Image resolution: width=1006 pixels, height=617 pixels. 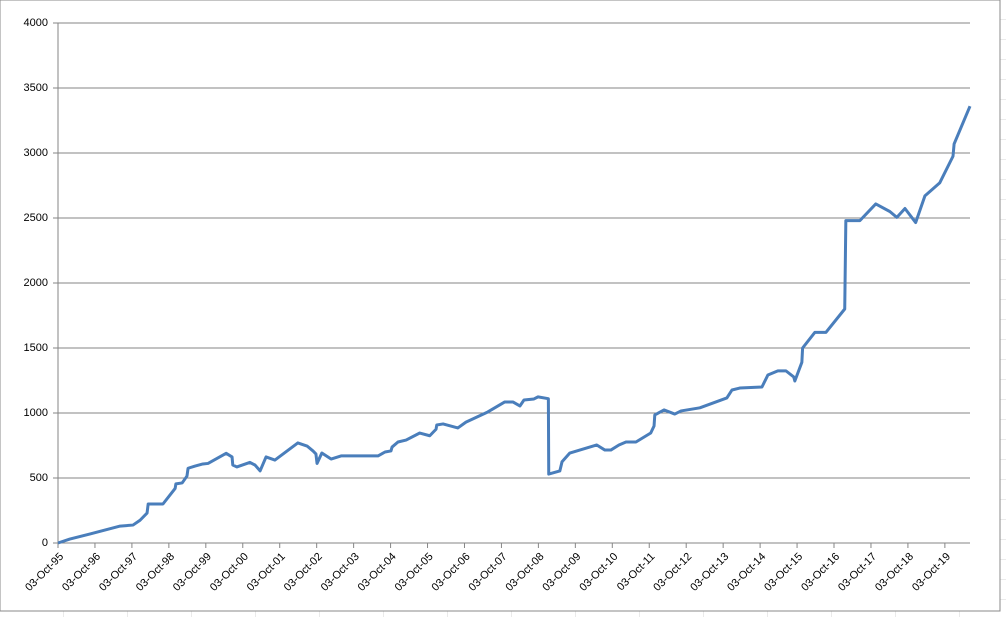 I want to click on y-tick-label: 3500, so click(x=36, y=88).